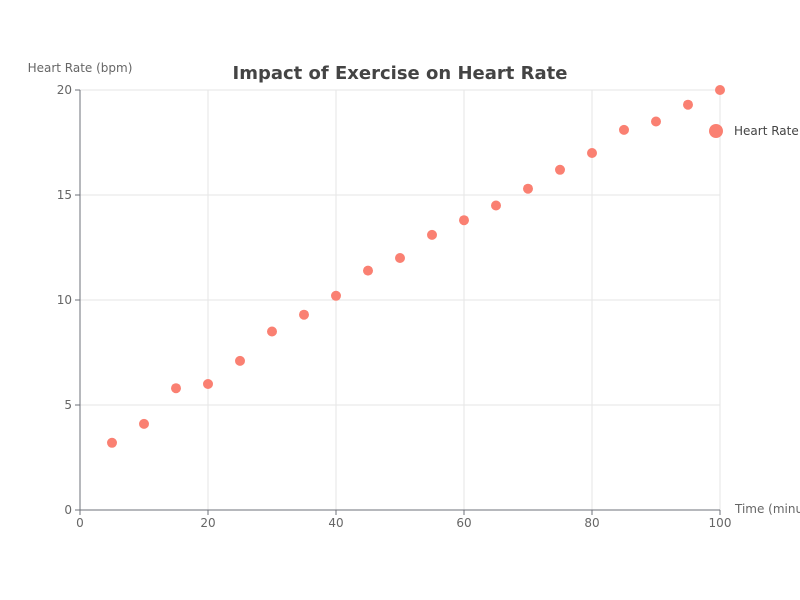 Image resolution: width=800 pixels, height=600 pixels. Describe the element at coordinates (716, 131) in the screenshot. I see `legend-marker` at that location.